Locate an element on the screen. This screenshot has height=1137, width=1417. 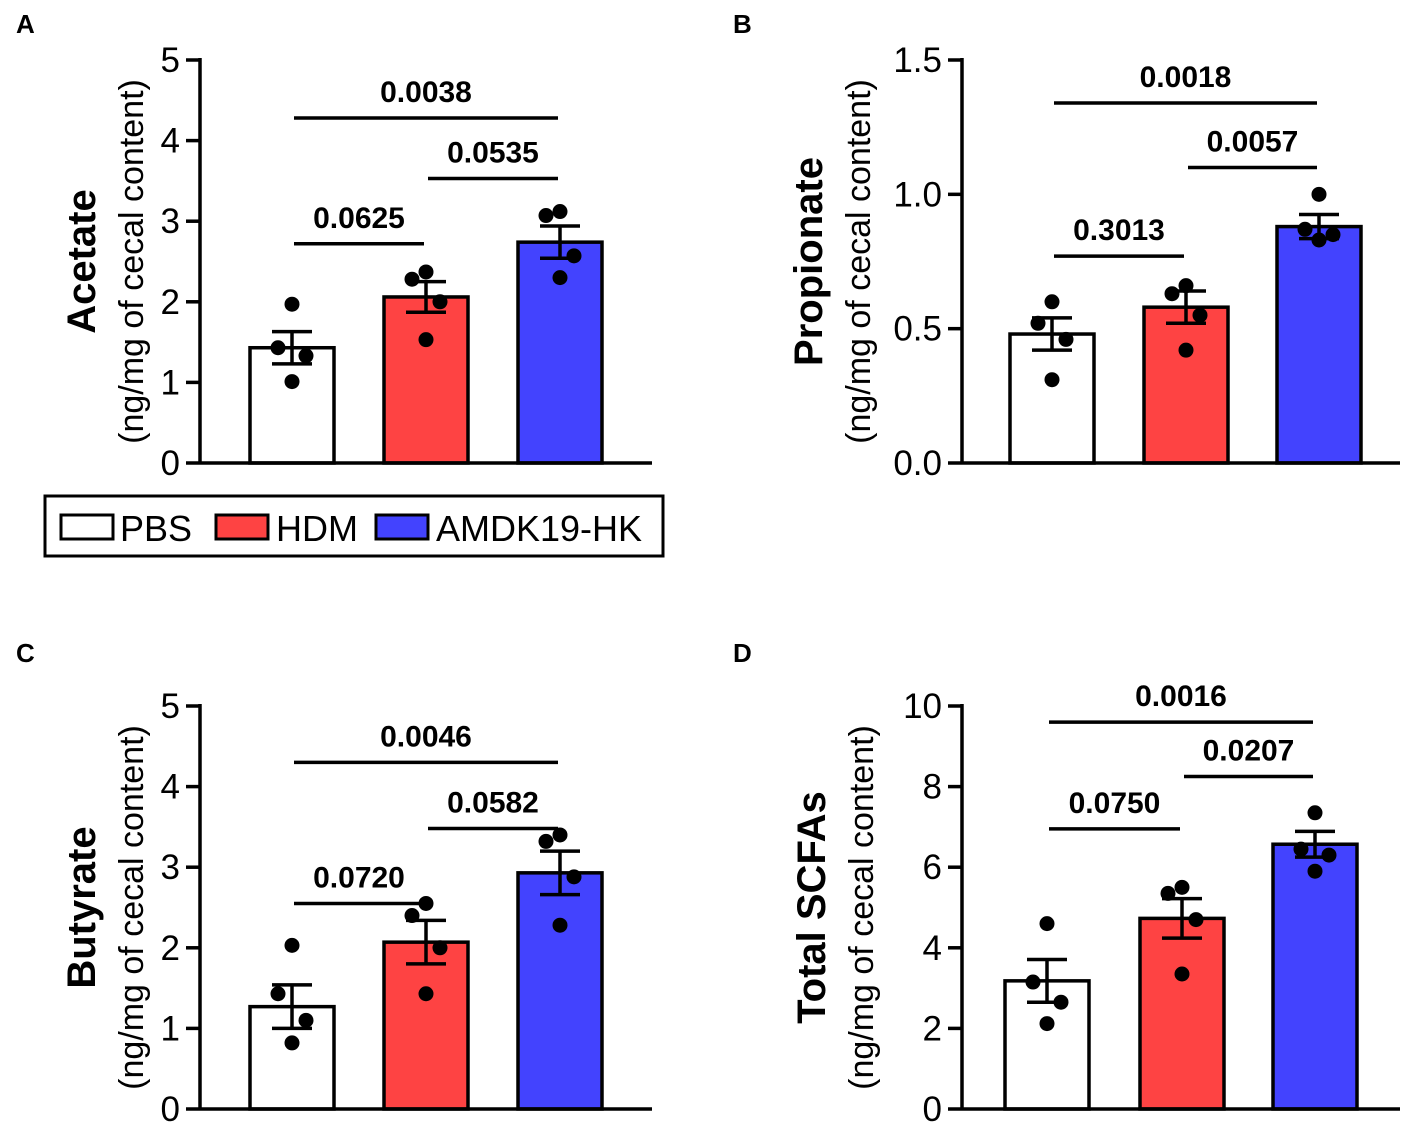
significance-bracket: 0.0625 is located at coordinates (359, 224).